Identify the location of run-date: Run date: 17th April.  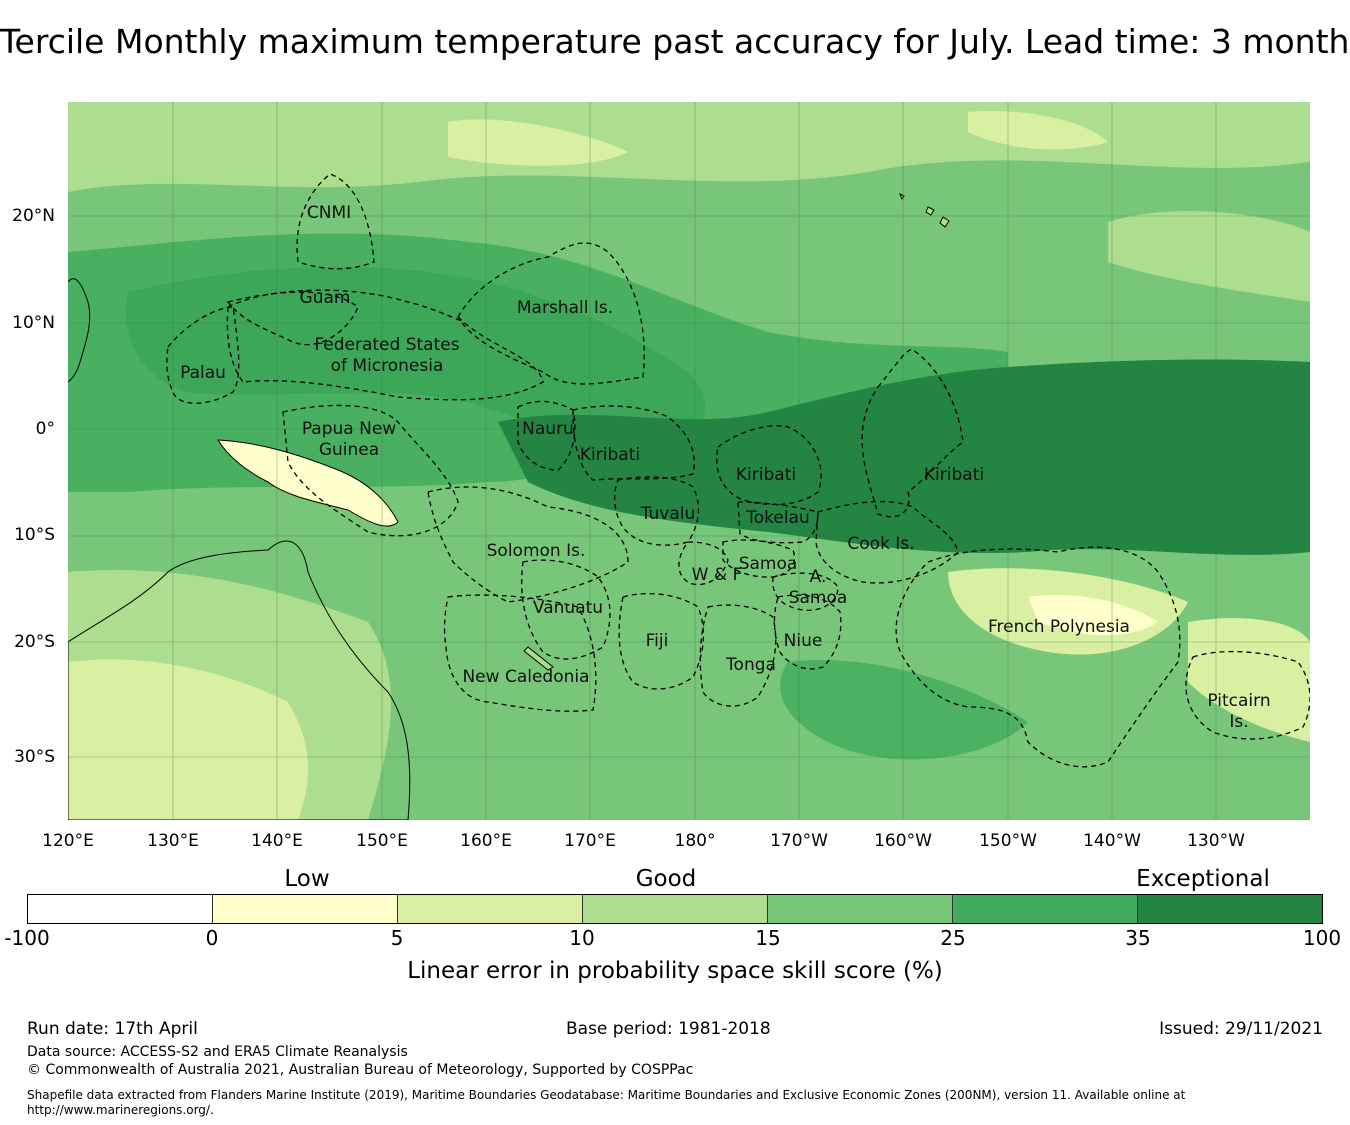
(112, 1029).